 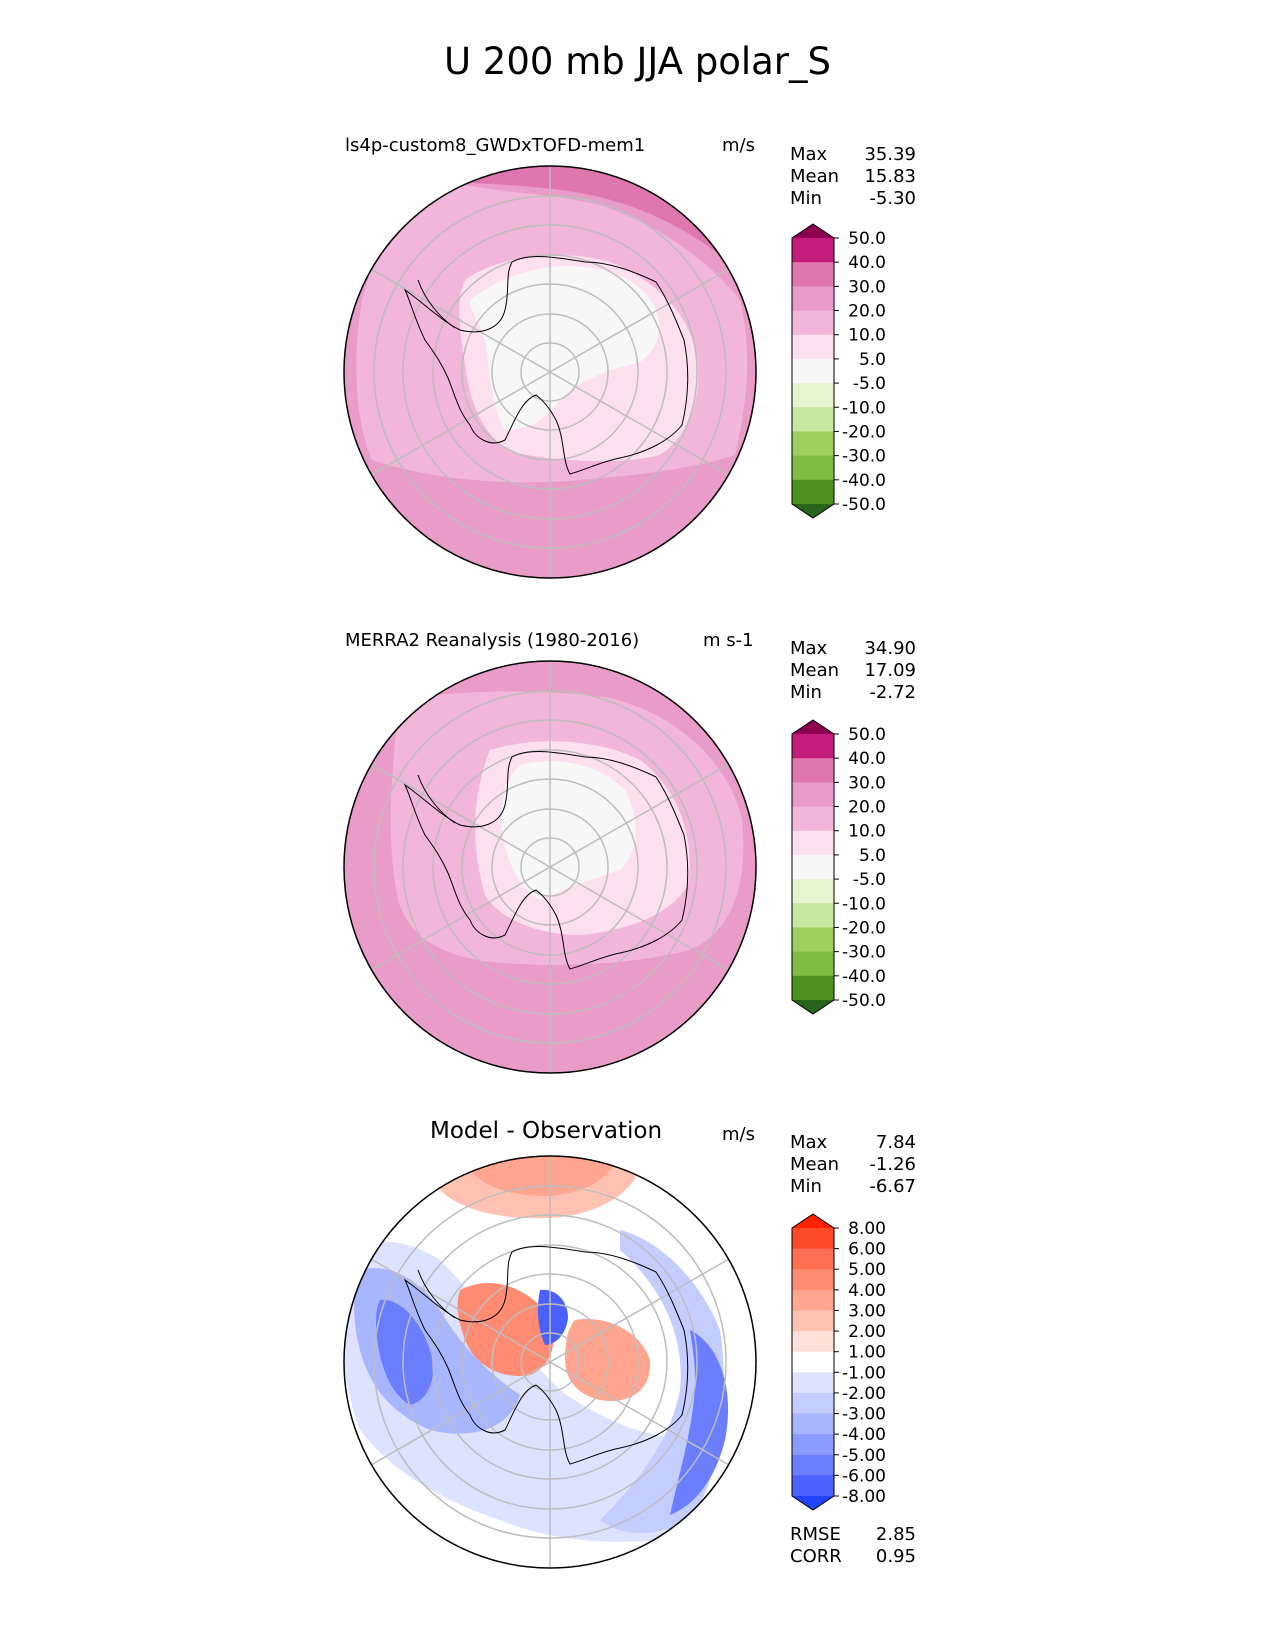 What do you see at coordinates (867, 239) in the screenshot?
I see `colorbar-tick-label: 50.0` at bounding box center [867, 239].